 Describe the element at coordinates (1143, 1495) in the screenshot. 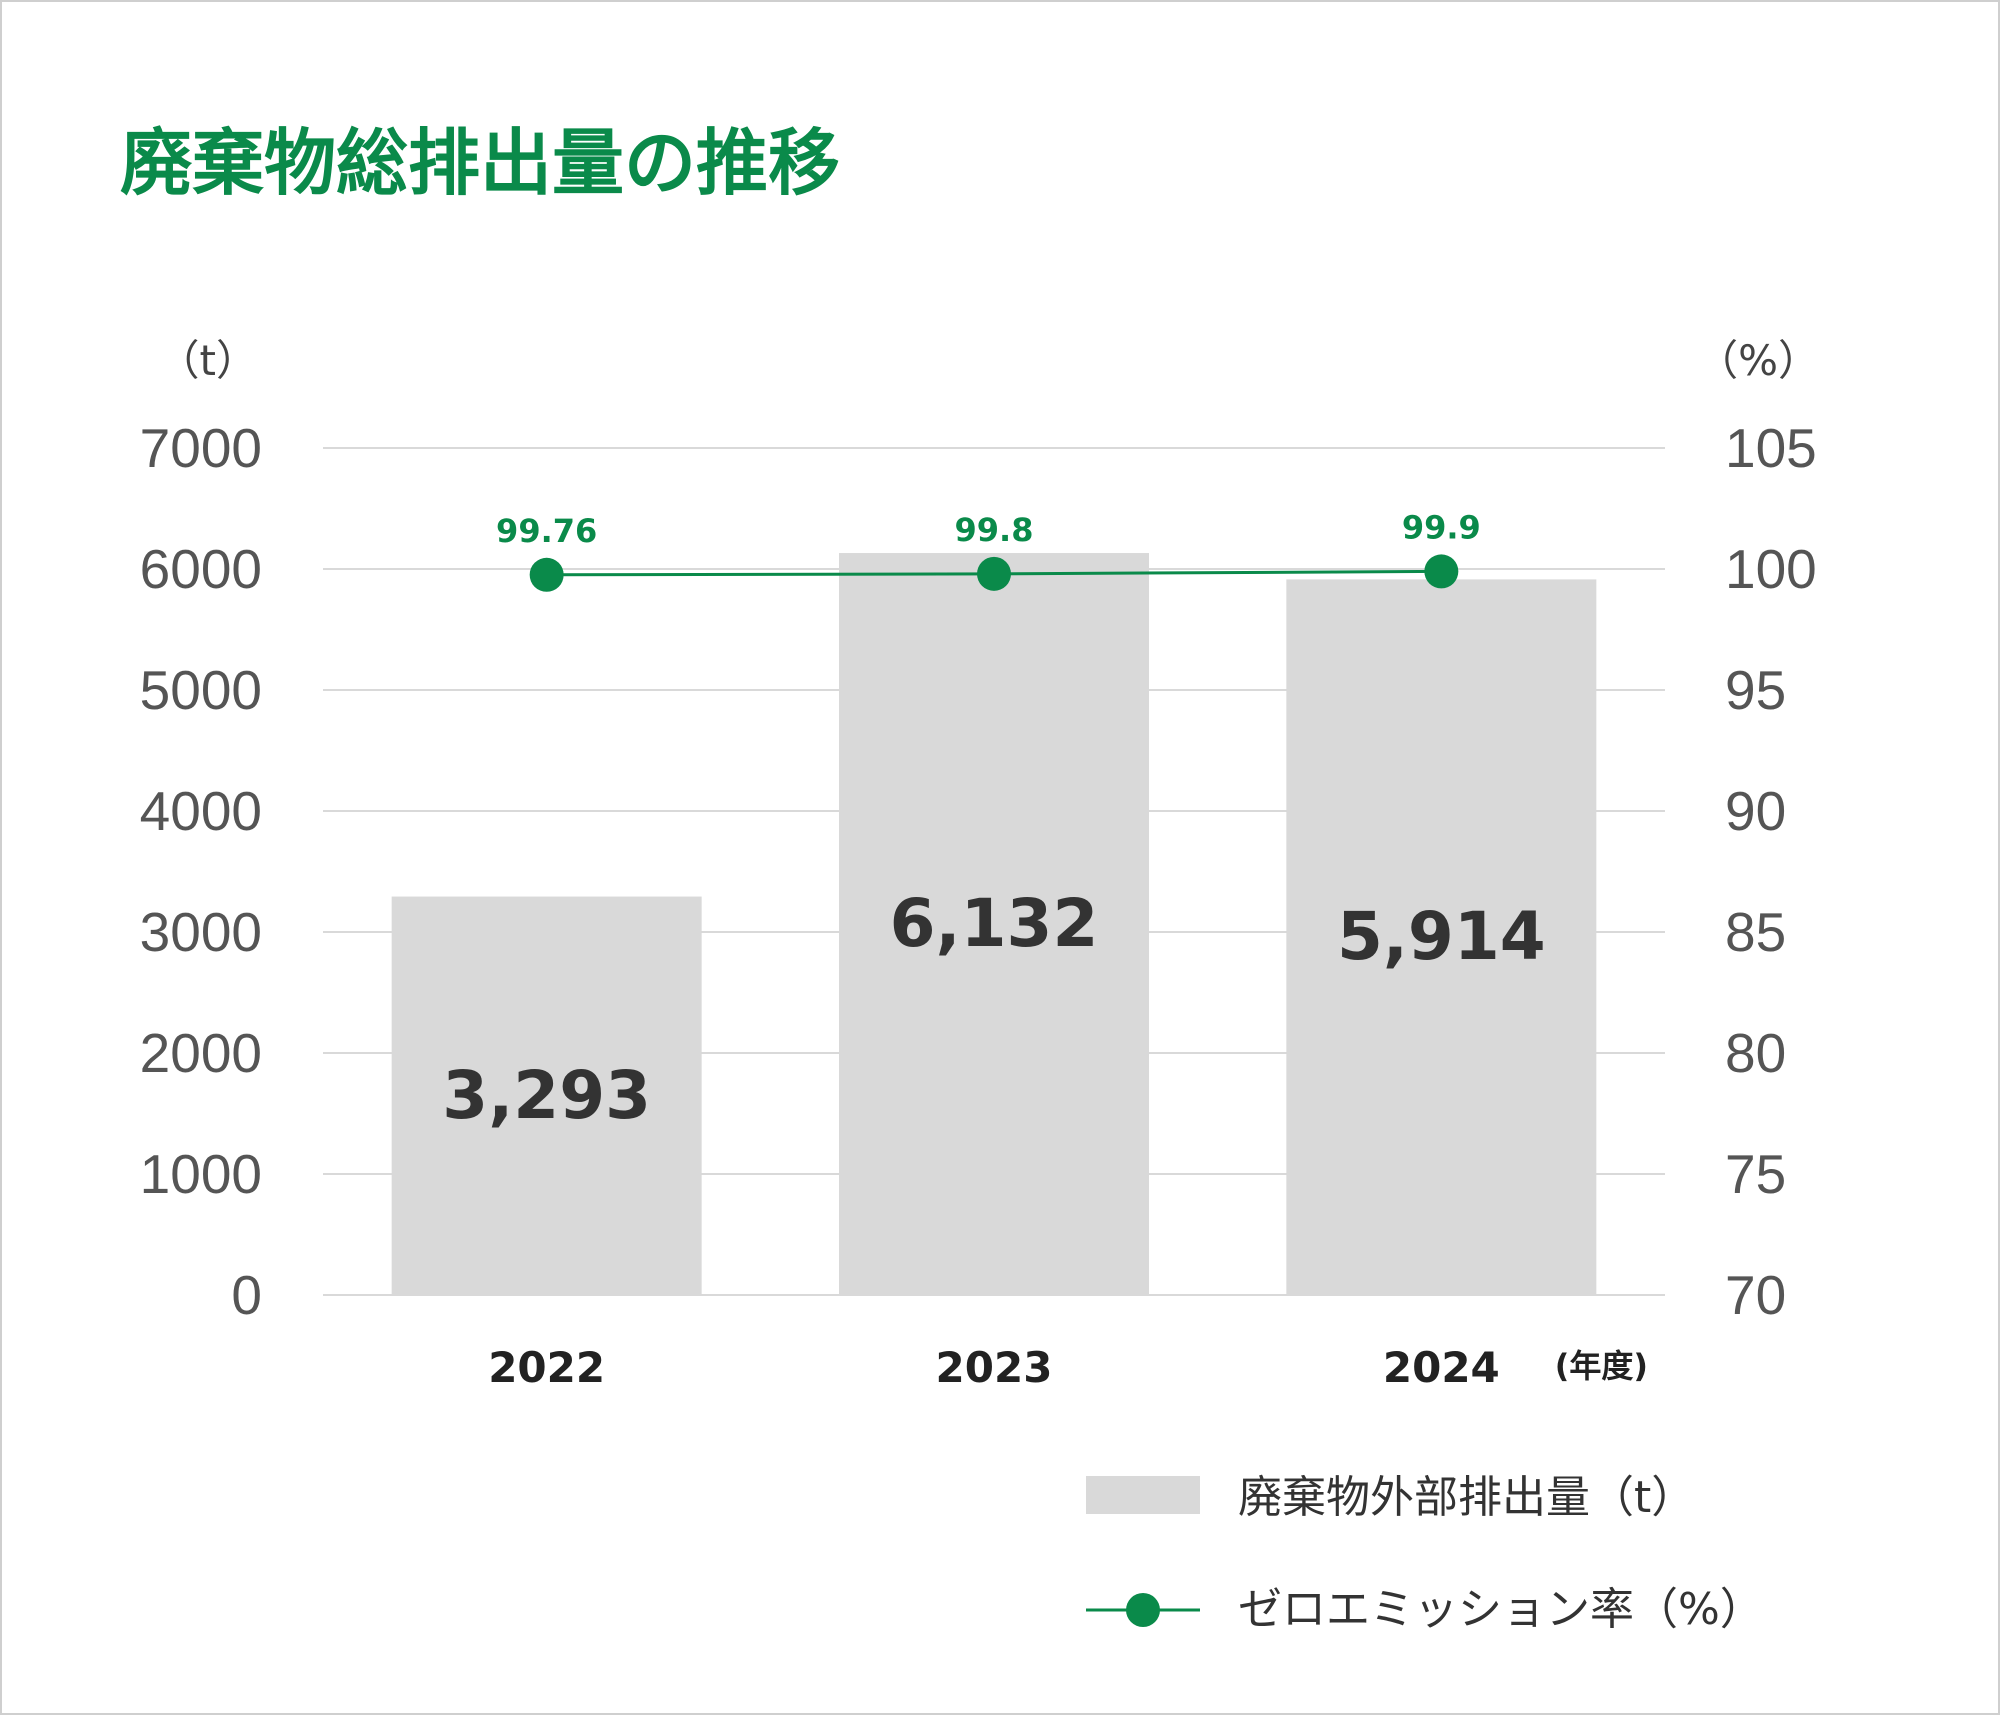

I see `legend-bar-swatch` at that location.